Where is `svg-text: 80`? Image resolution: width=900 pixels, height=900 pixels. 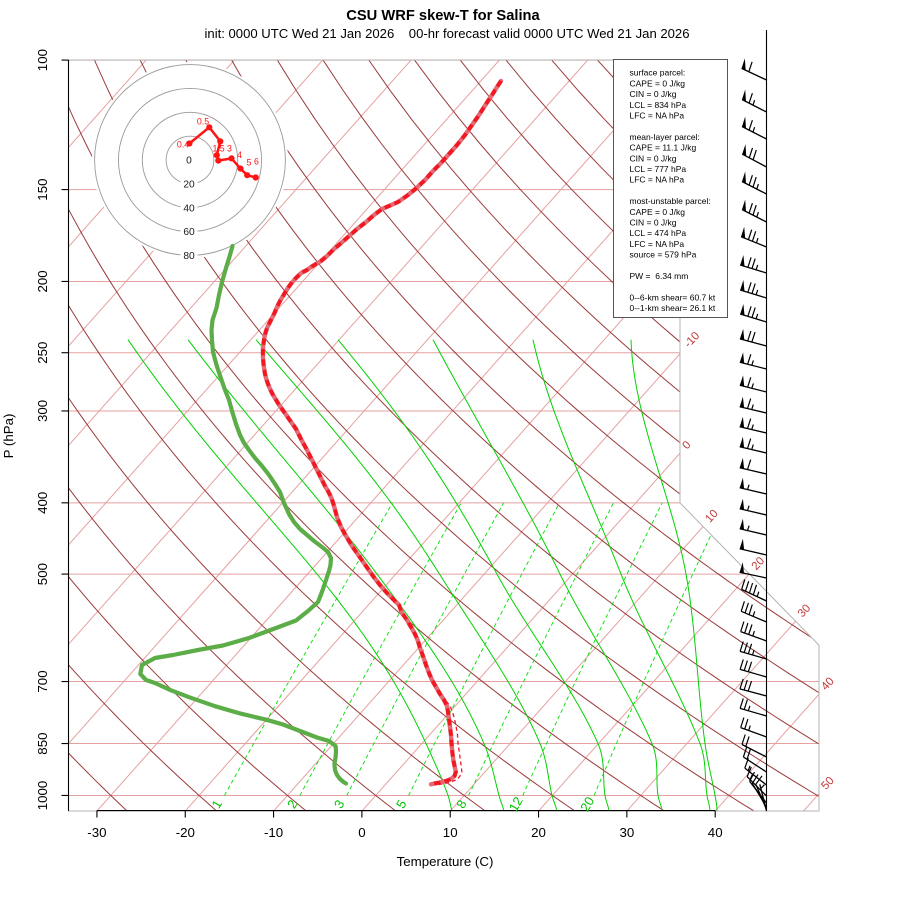 svg-text: 80 is located at coordinates (189, 256).